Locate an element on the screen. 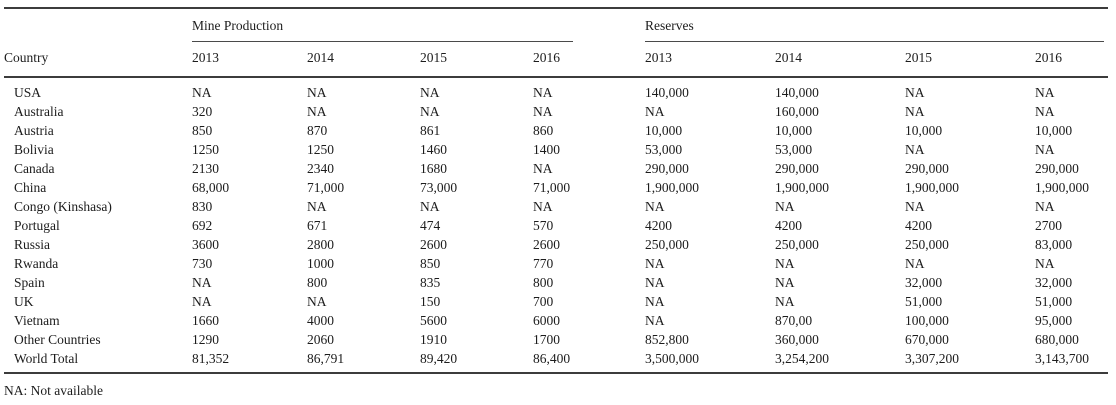  mine-production-value-cell: 860 is located at coordinates (543, 130).